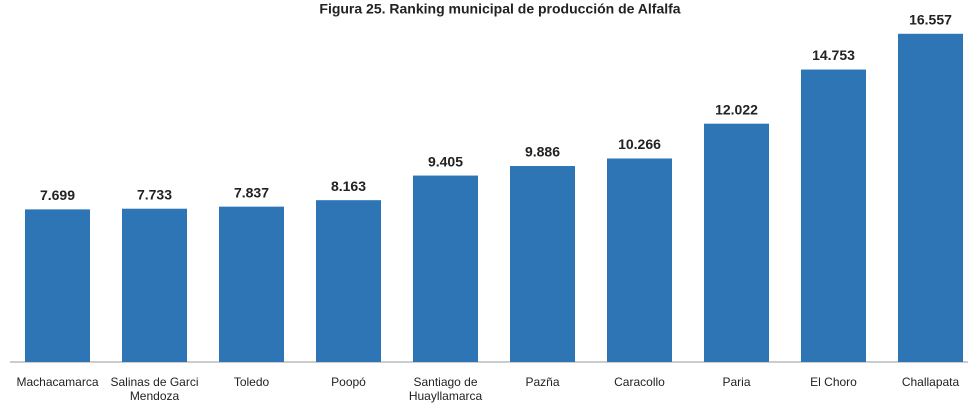  Describe the element at coordinates (542, 382) in the screenshot. I see `x-tick-label: Pazña` at that location.